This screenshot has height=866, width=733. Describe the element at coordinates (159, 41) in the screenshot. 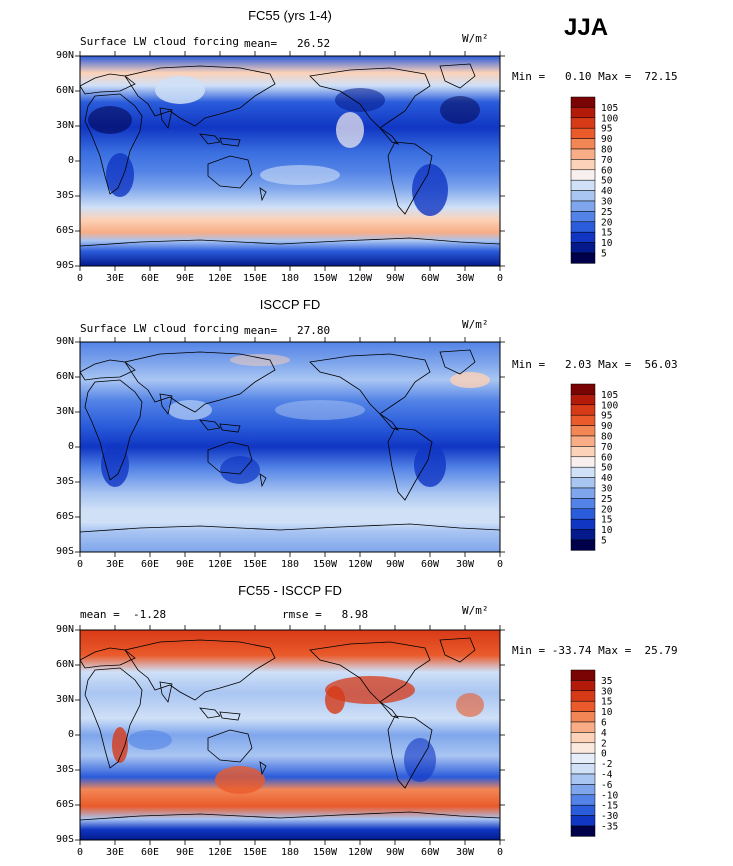

I see `panel1-left-text: Surface LW cloud forcing` at that location.